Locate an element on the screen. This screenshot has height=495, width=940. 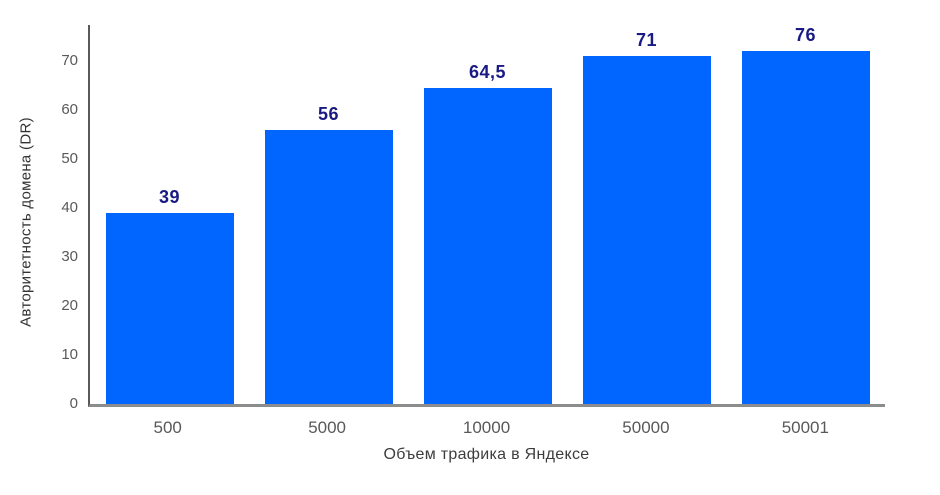
bar-group: 56 is located at coordinates (328, 214).